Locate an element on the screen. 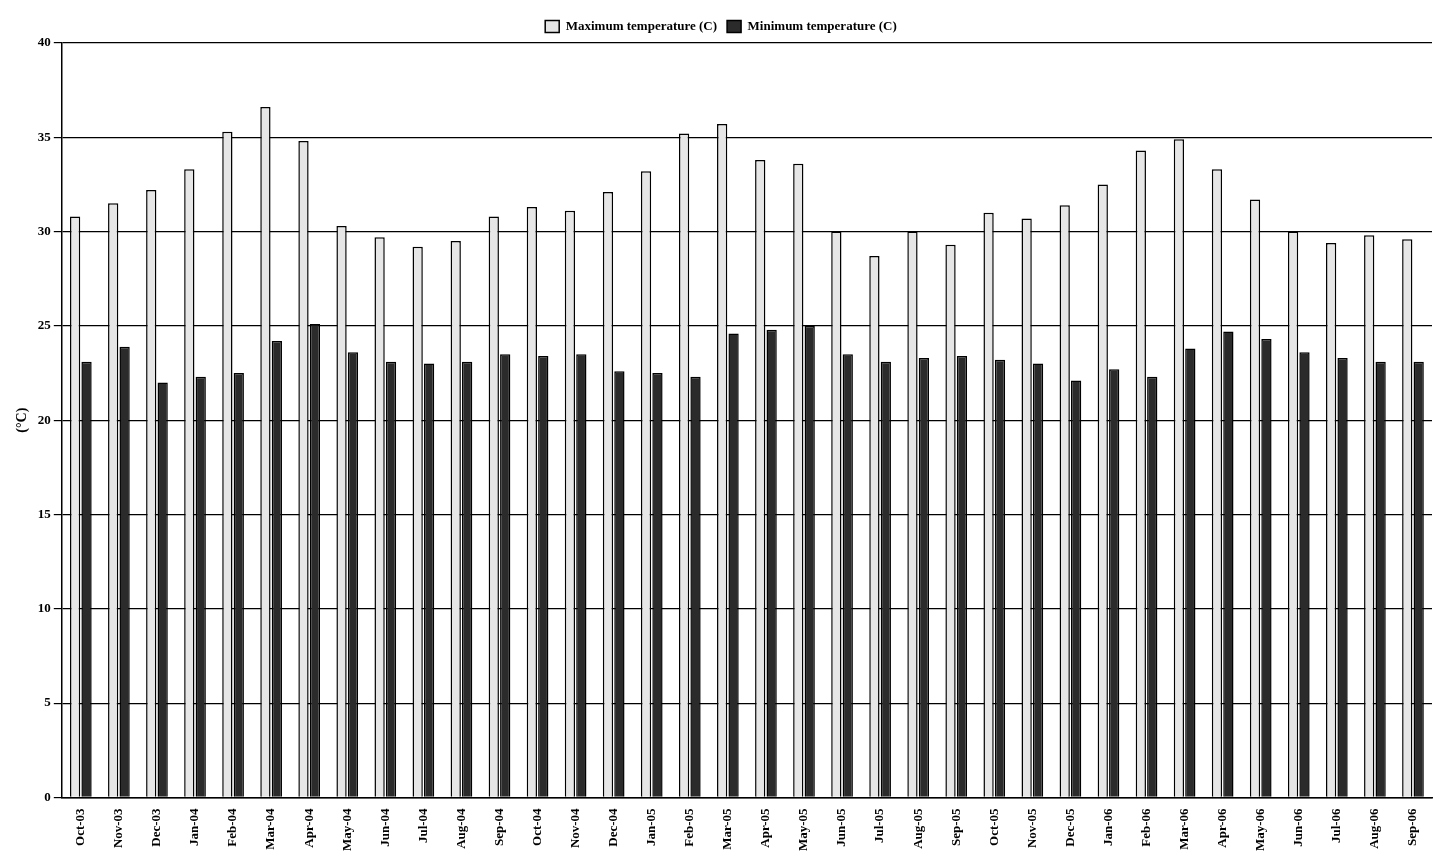 The width and height of the screenshot is (1452, 859). x-tick-label: Jan-05 is located at coordinates (651, 826).